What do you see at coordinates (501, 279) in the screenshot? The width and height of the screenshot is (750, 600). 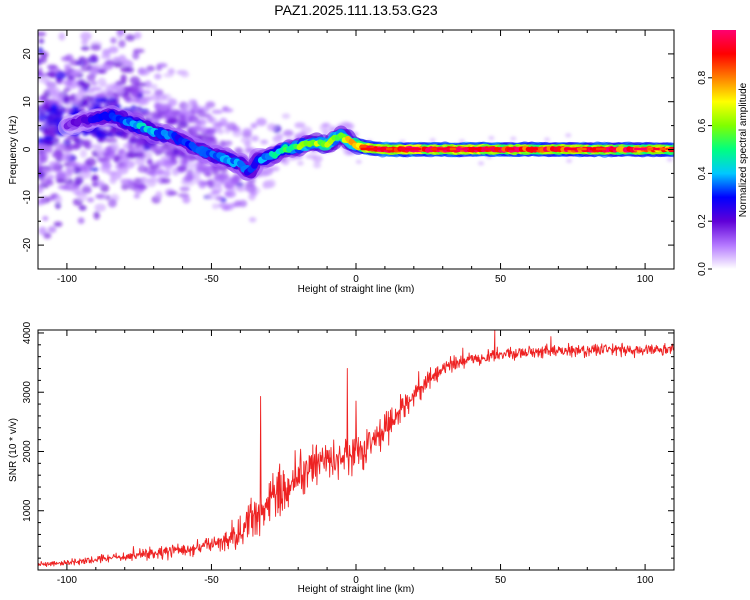 I see `spectrogram-x-tick-label: 50` at bounding box center [501, 279].